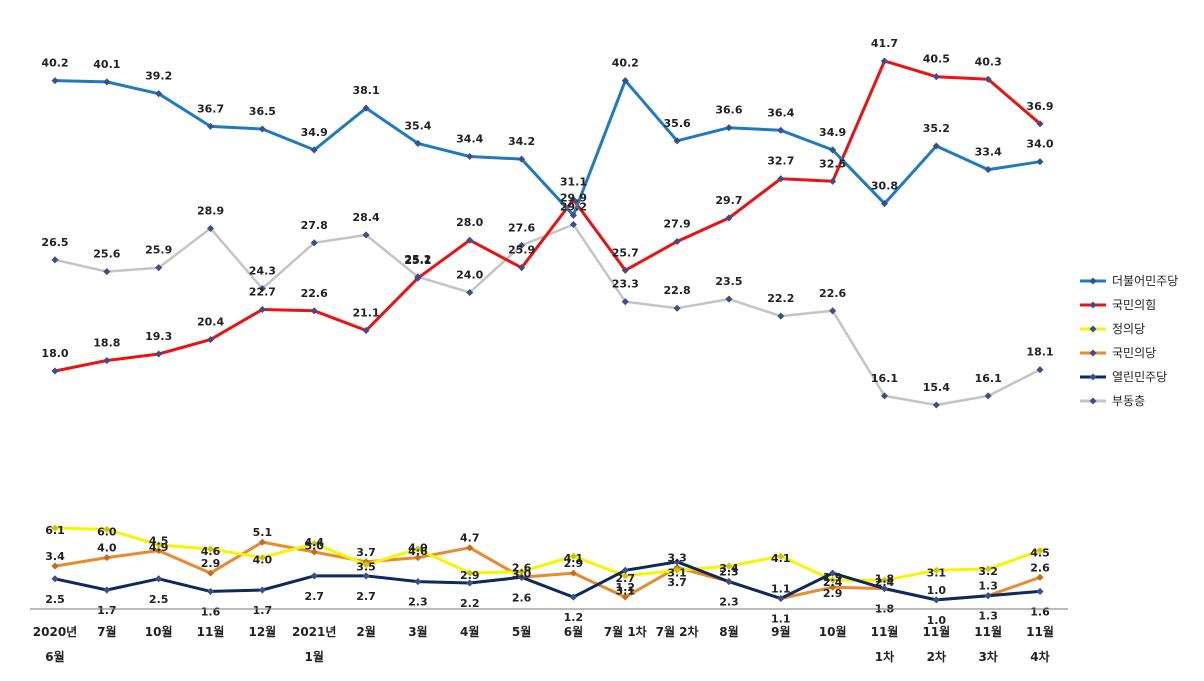 The width and height of the screenshot is (1204, 681). I want to click on marker-더불어민주당-13, so click(729, 128).